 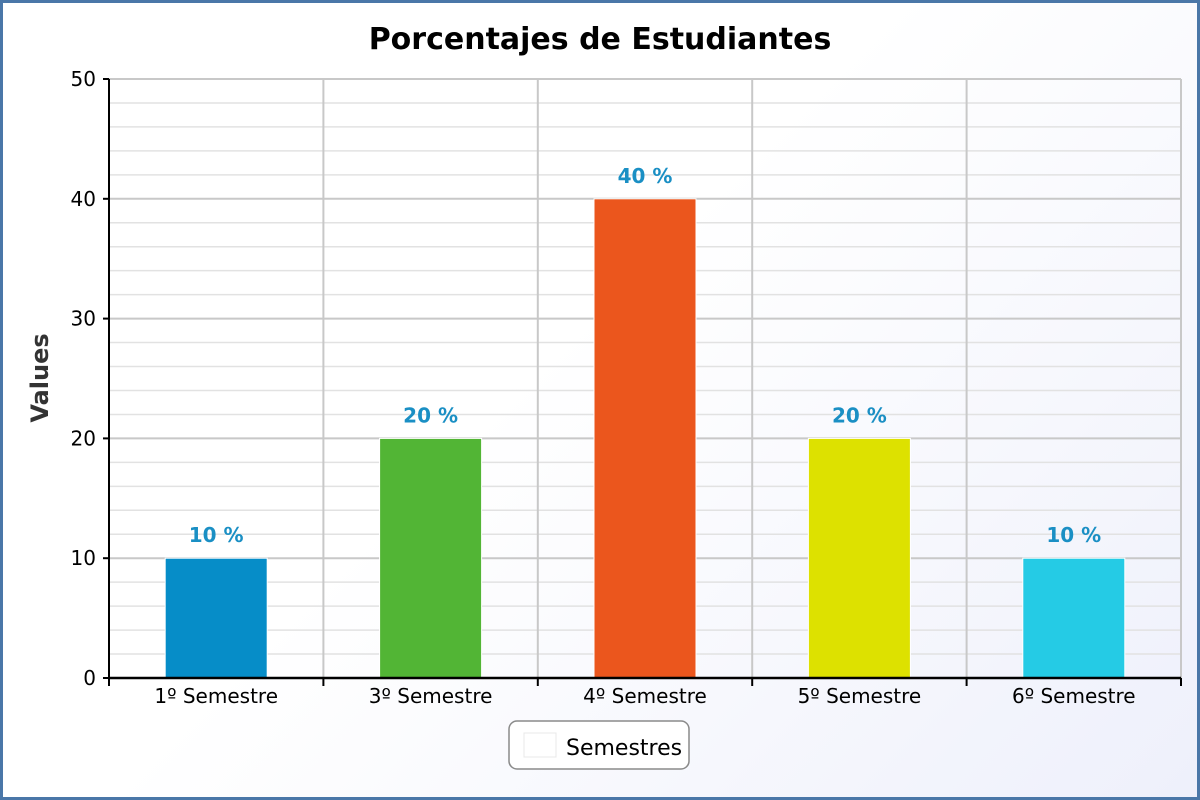 What do you see at coordinates (89, 678) in the screenshot?
I see `y-tick-label: 0` at bounding box center [89, 678].